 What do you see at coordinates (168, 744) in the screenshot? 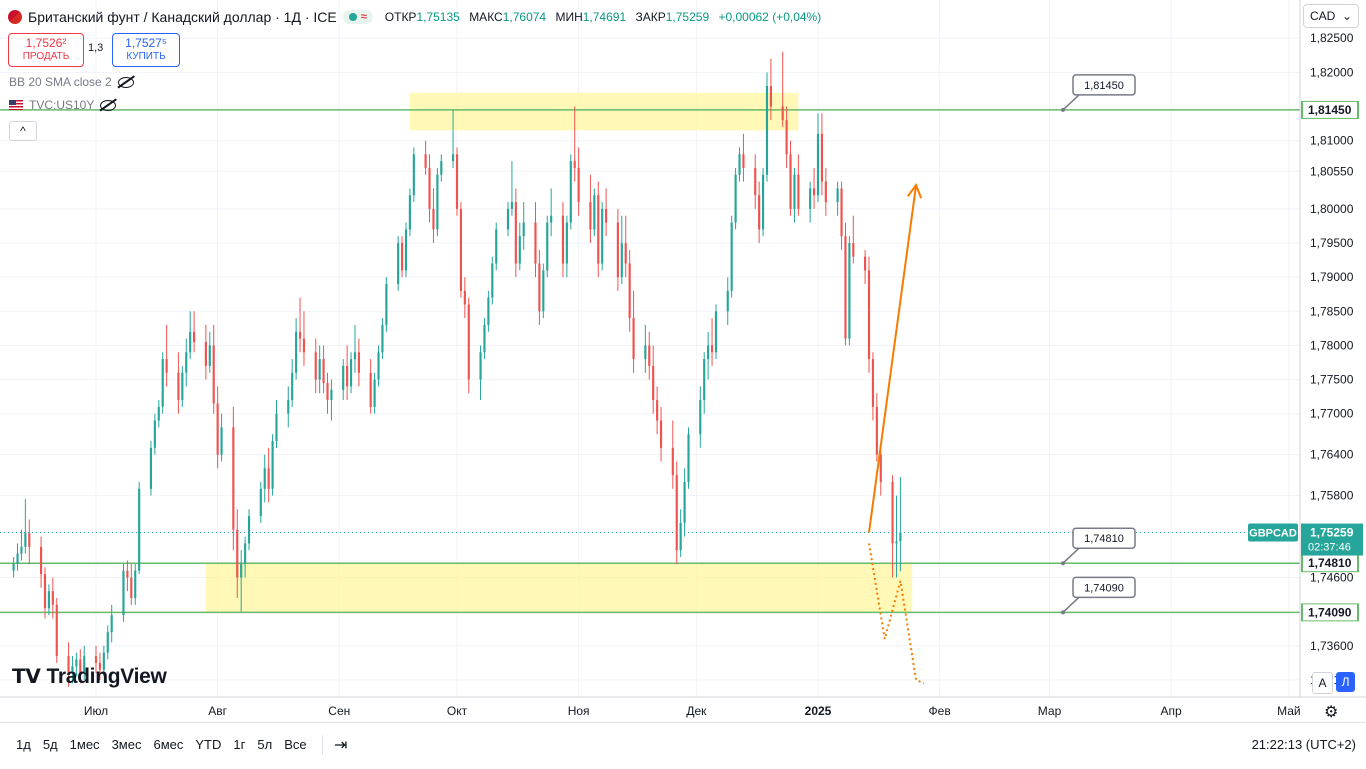
I see `range-6m: 6мес` at bounding box center [168, 744].